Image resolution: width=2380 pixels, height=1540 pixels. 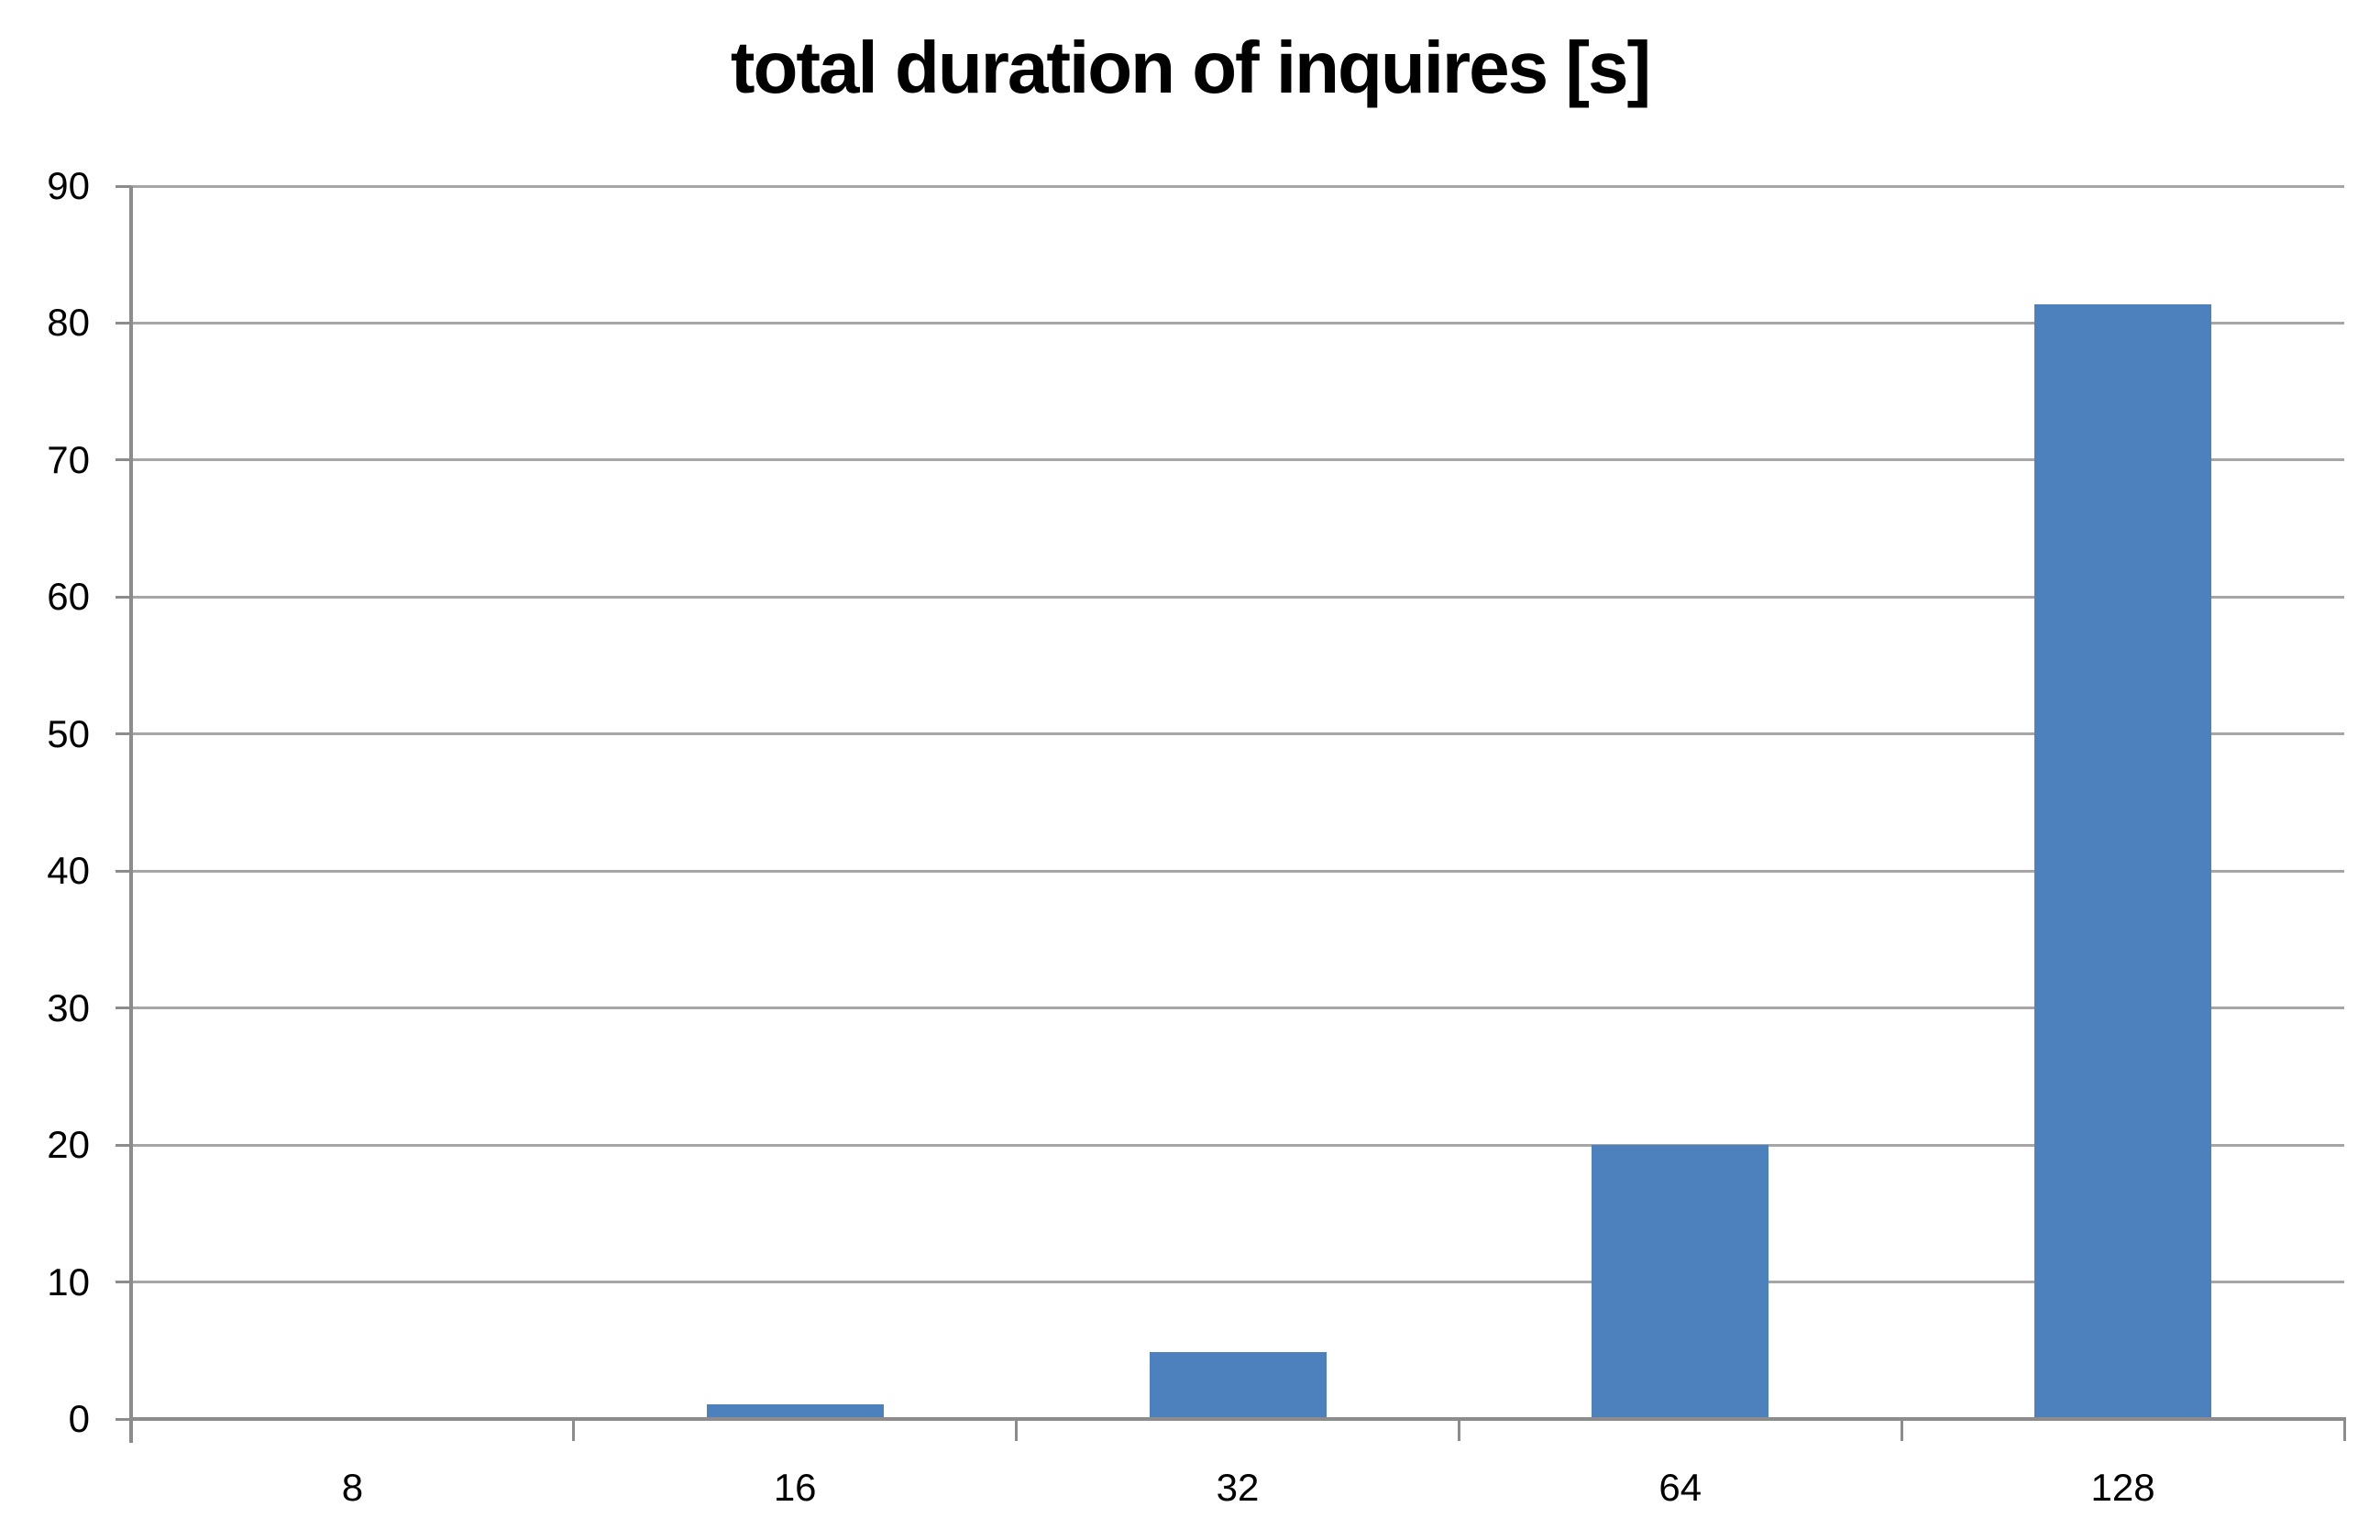 I want to click on chart-title: total duration of inquires [s], so click(x=1190, y=67).